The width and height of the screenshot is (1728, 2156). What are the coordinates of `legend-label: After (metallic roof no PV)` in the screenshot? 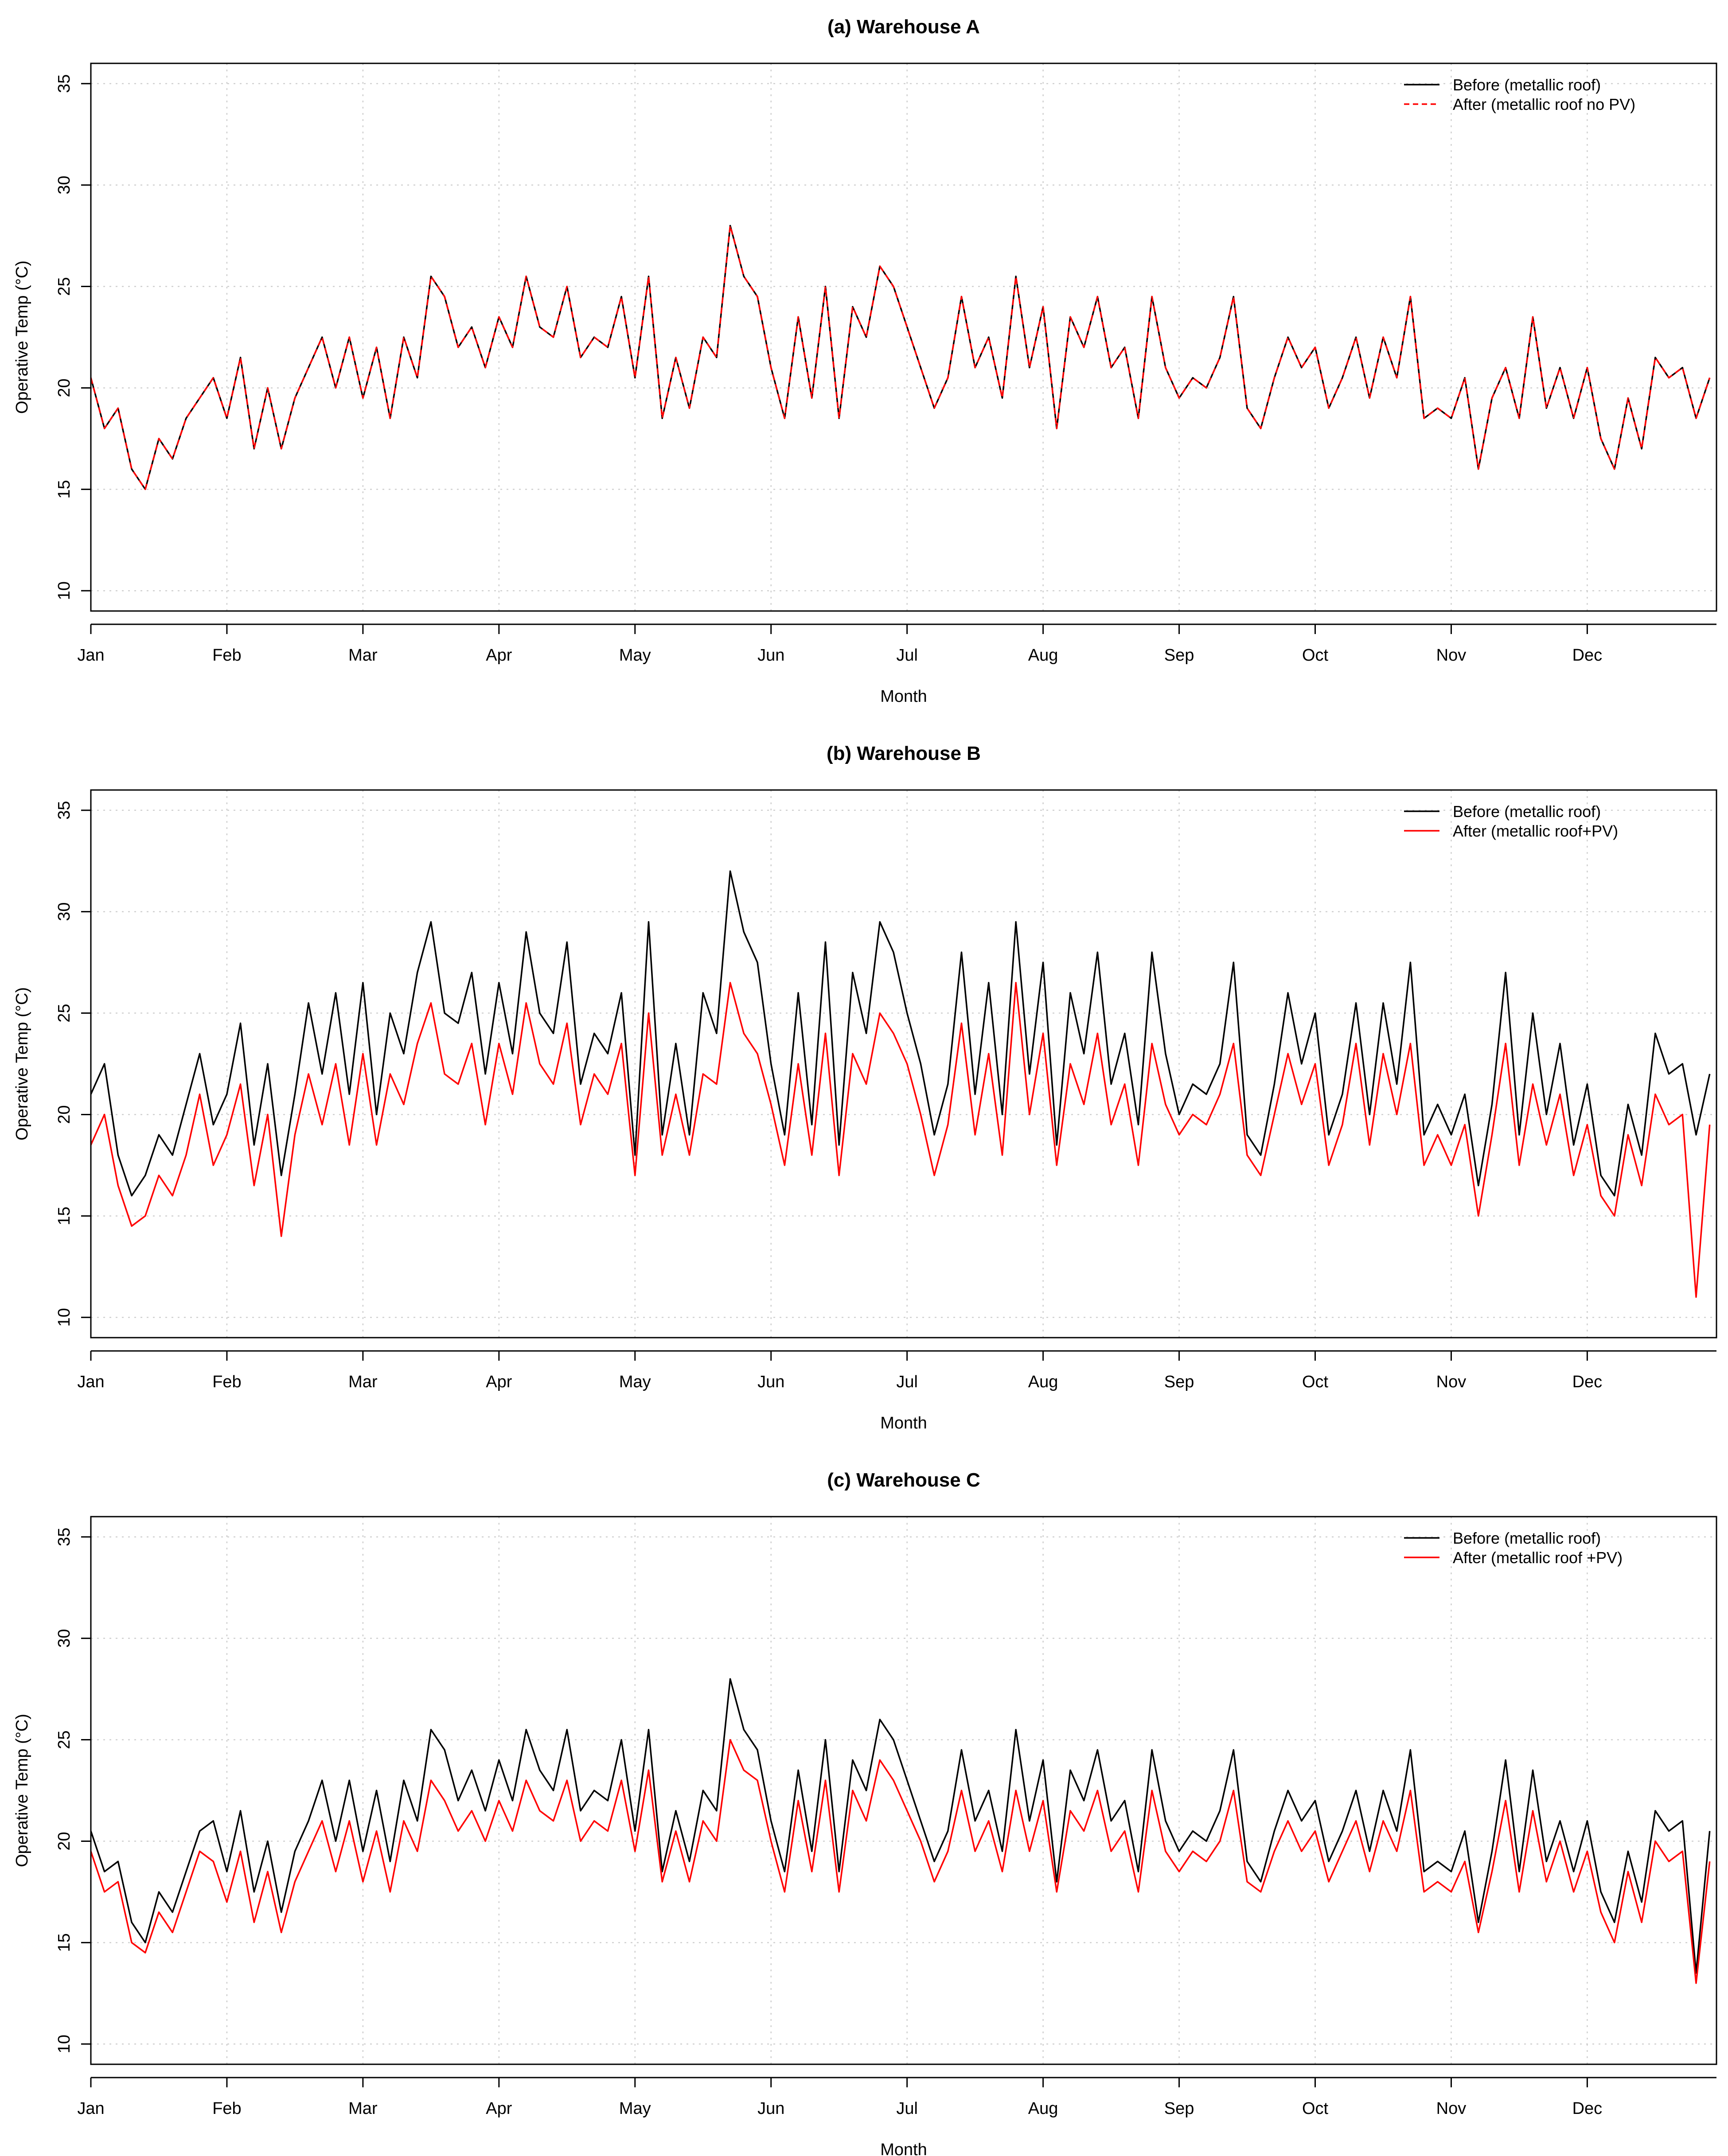 It's located at (1544, 104).